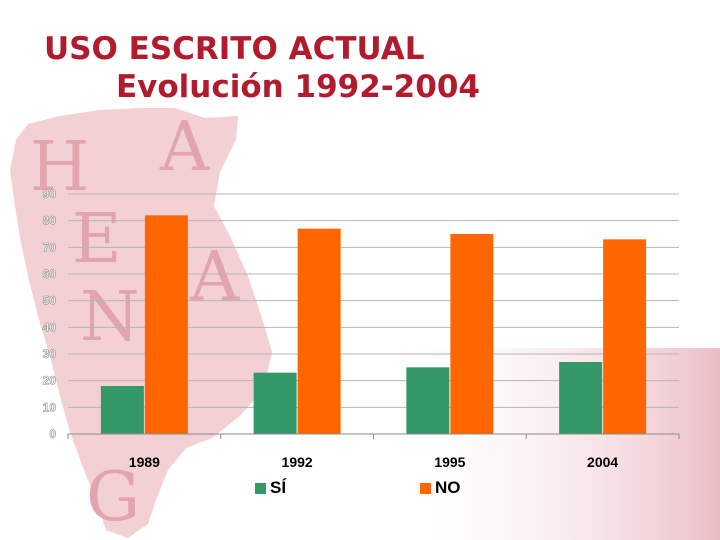  Describe the element at coordinates (110, 317) in the screenshot. I see `watermark-letter: N` at that location.